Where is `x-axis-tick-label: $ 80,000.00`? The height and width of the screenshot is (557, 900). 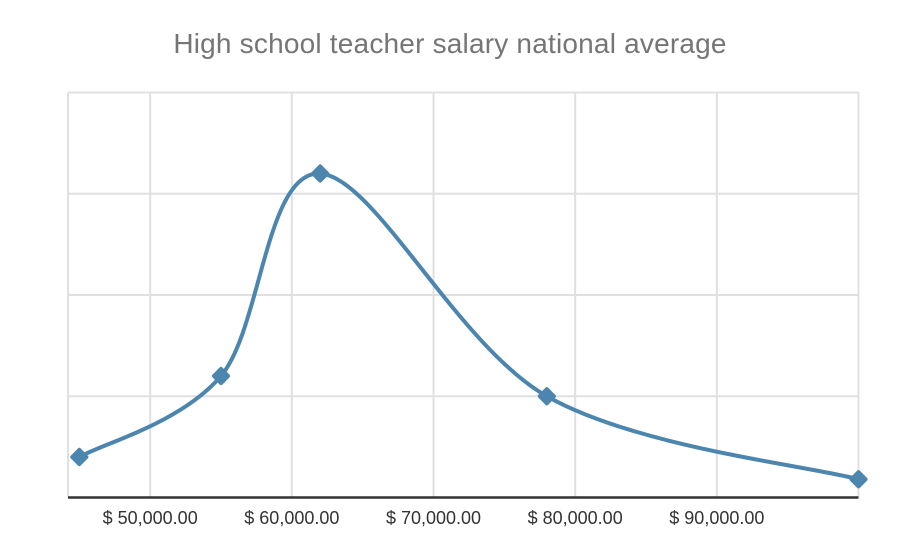 x-axis-tick-label: $ 80,000.00 is located at coordinates (575, 518).